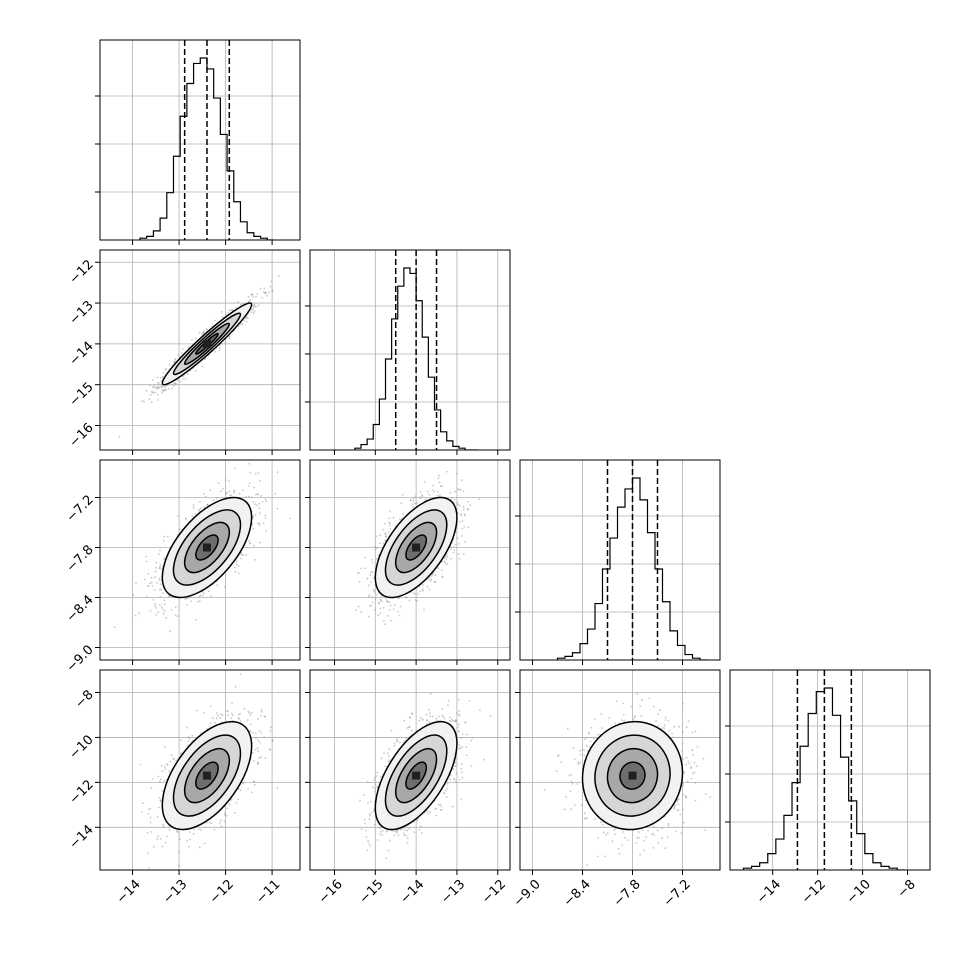 This screenshot has height=970, width=970. Describe the element at coordinates (408, 788) in the screenshot. I see `scatter-panel-1-3: −16 −15 −14 −13 −12` at that location.